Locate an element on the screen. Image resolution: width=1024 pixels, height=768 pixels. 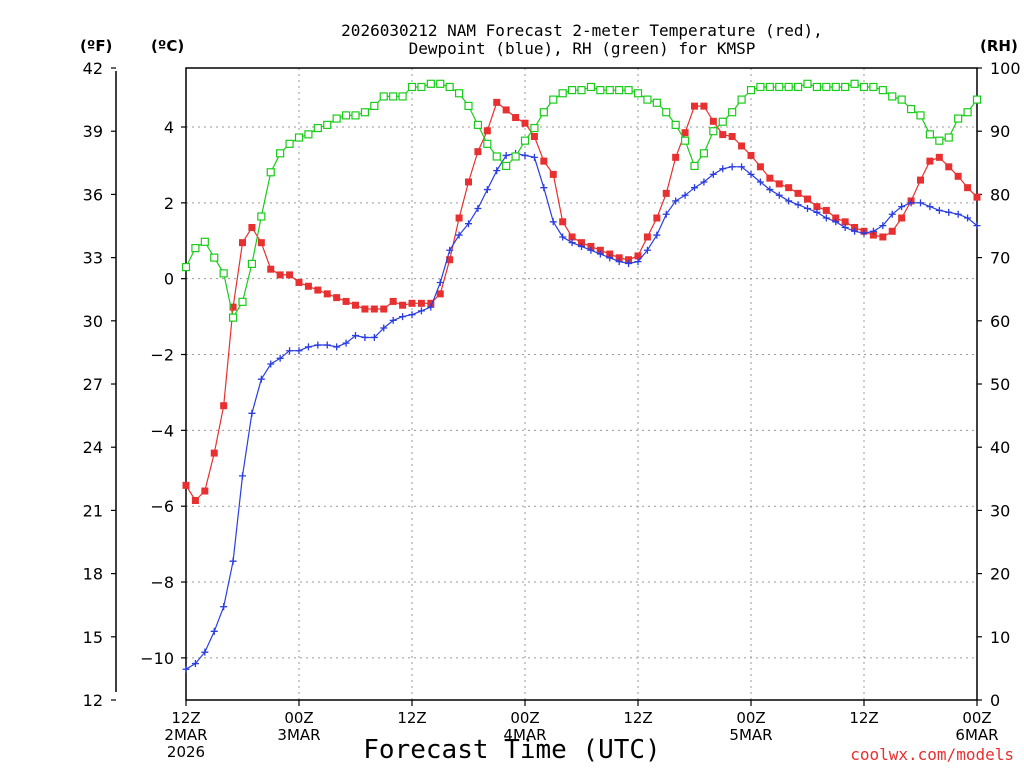
x-axis-label: Forecast Time (UTC) is located at coordinates (511, 750).